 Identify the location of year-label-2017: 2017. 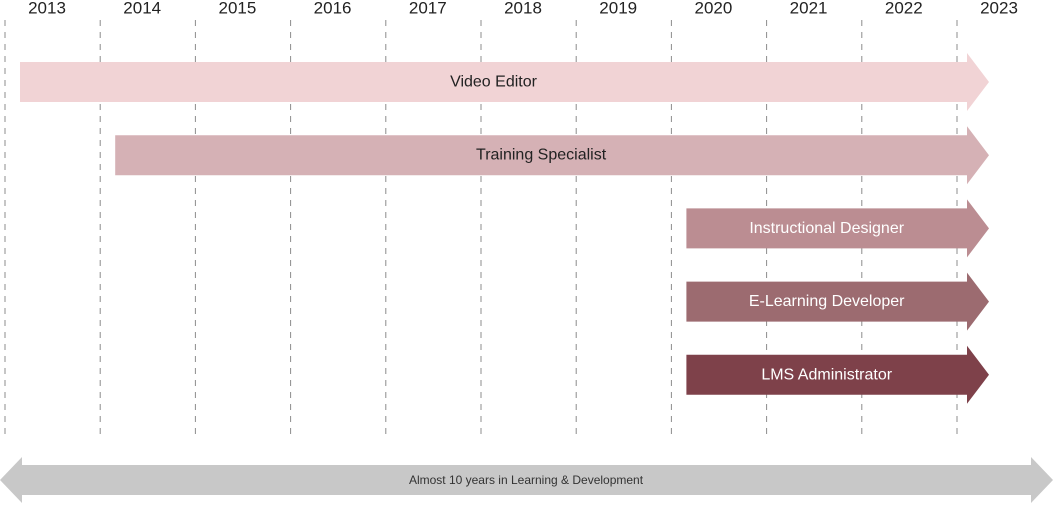
(428, 9).